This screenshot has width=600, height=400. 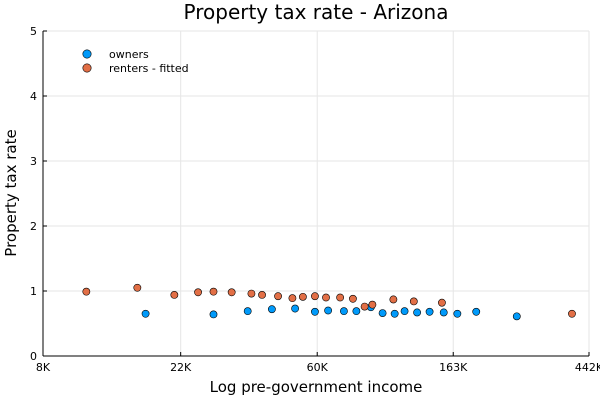 What do you see at coordinates (453, 367) in the screenshot?
I see `x-tick-label: 163K` at bounding box center [453, 367].